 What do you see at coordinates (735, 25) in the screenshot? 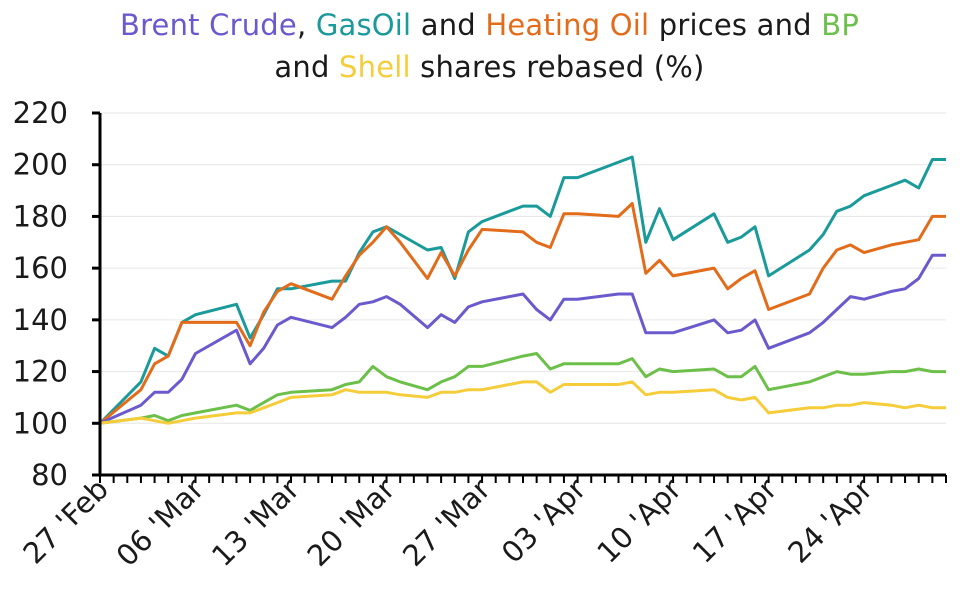
I see `title-line-1-part-5: prices and` at bounding box center [735, 25].